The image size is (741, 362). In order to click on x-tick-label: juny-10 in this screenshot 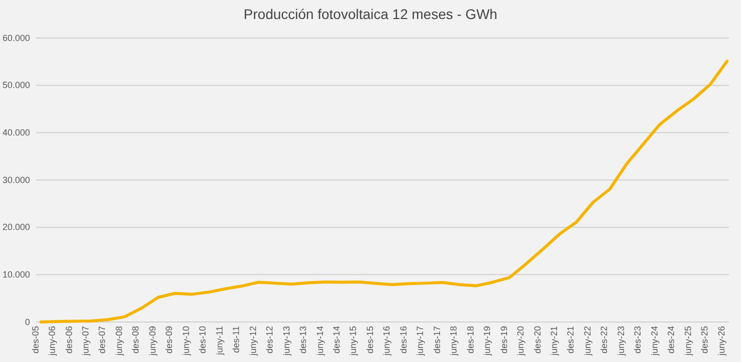, I will do `click(185, 341)`.